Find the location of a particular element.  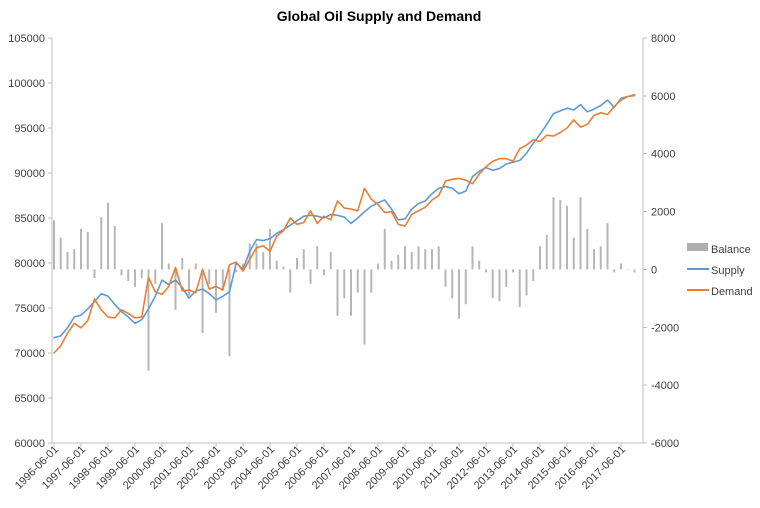

right-axis-tick-label: 6000 is located at coordinates (663, 97).